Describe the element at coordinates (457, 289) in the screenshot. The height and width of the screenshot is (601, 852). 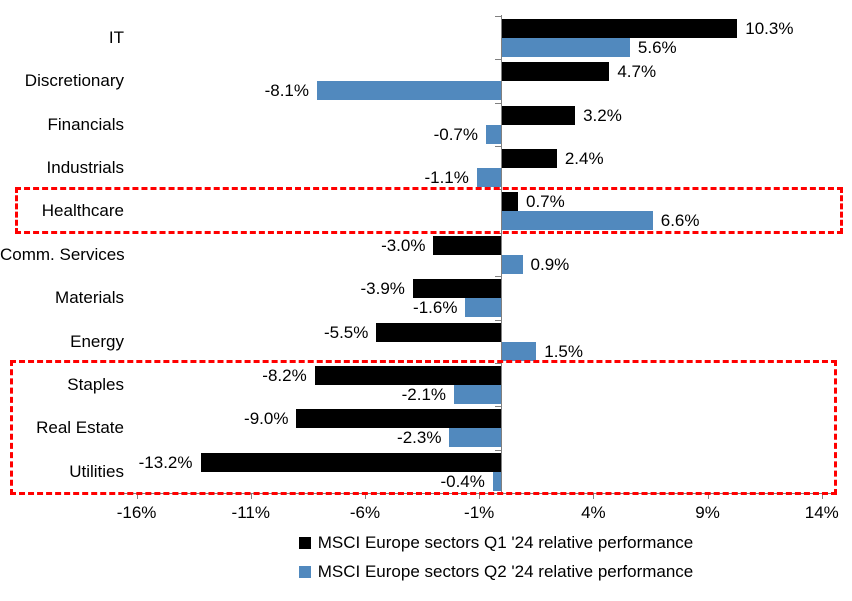
I see `bar-q1-materials` at that location.